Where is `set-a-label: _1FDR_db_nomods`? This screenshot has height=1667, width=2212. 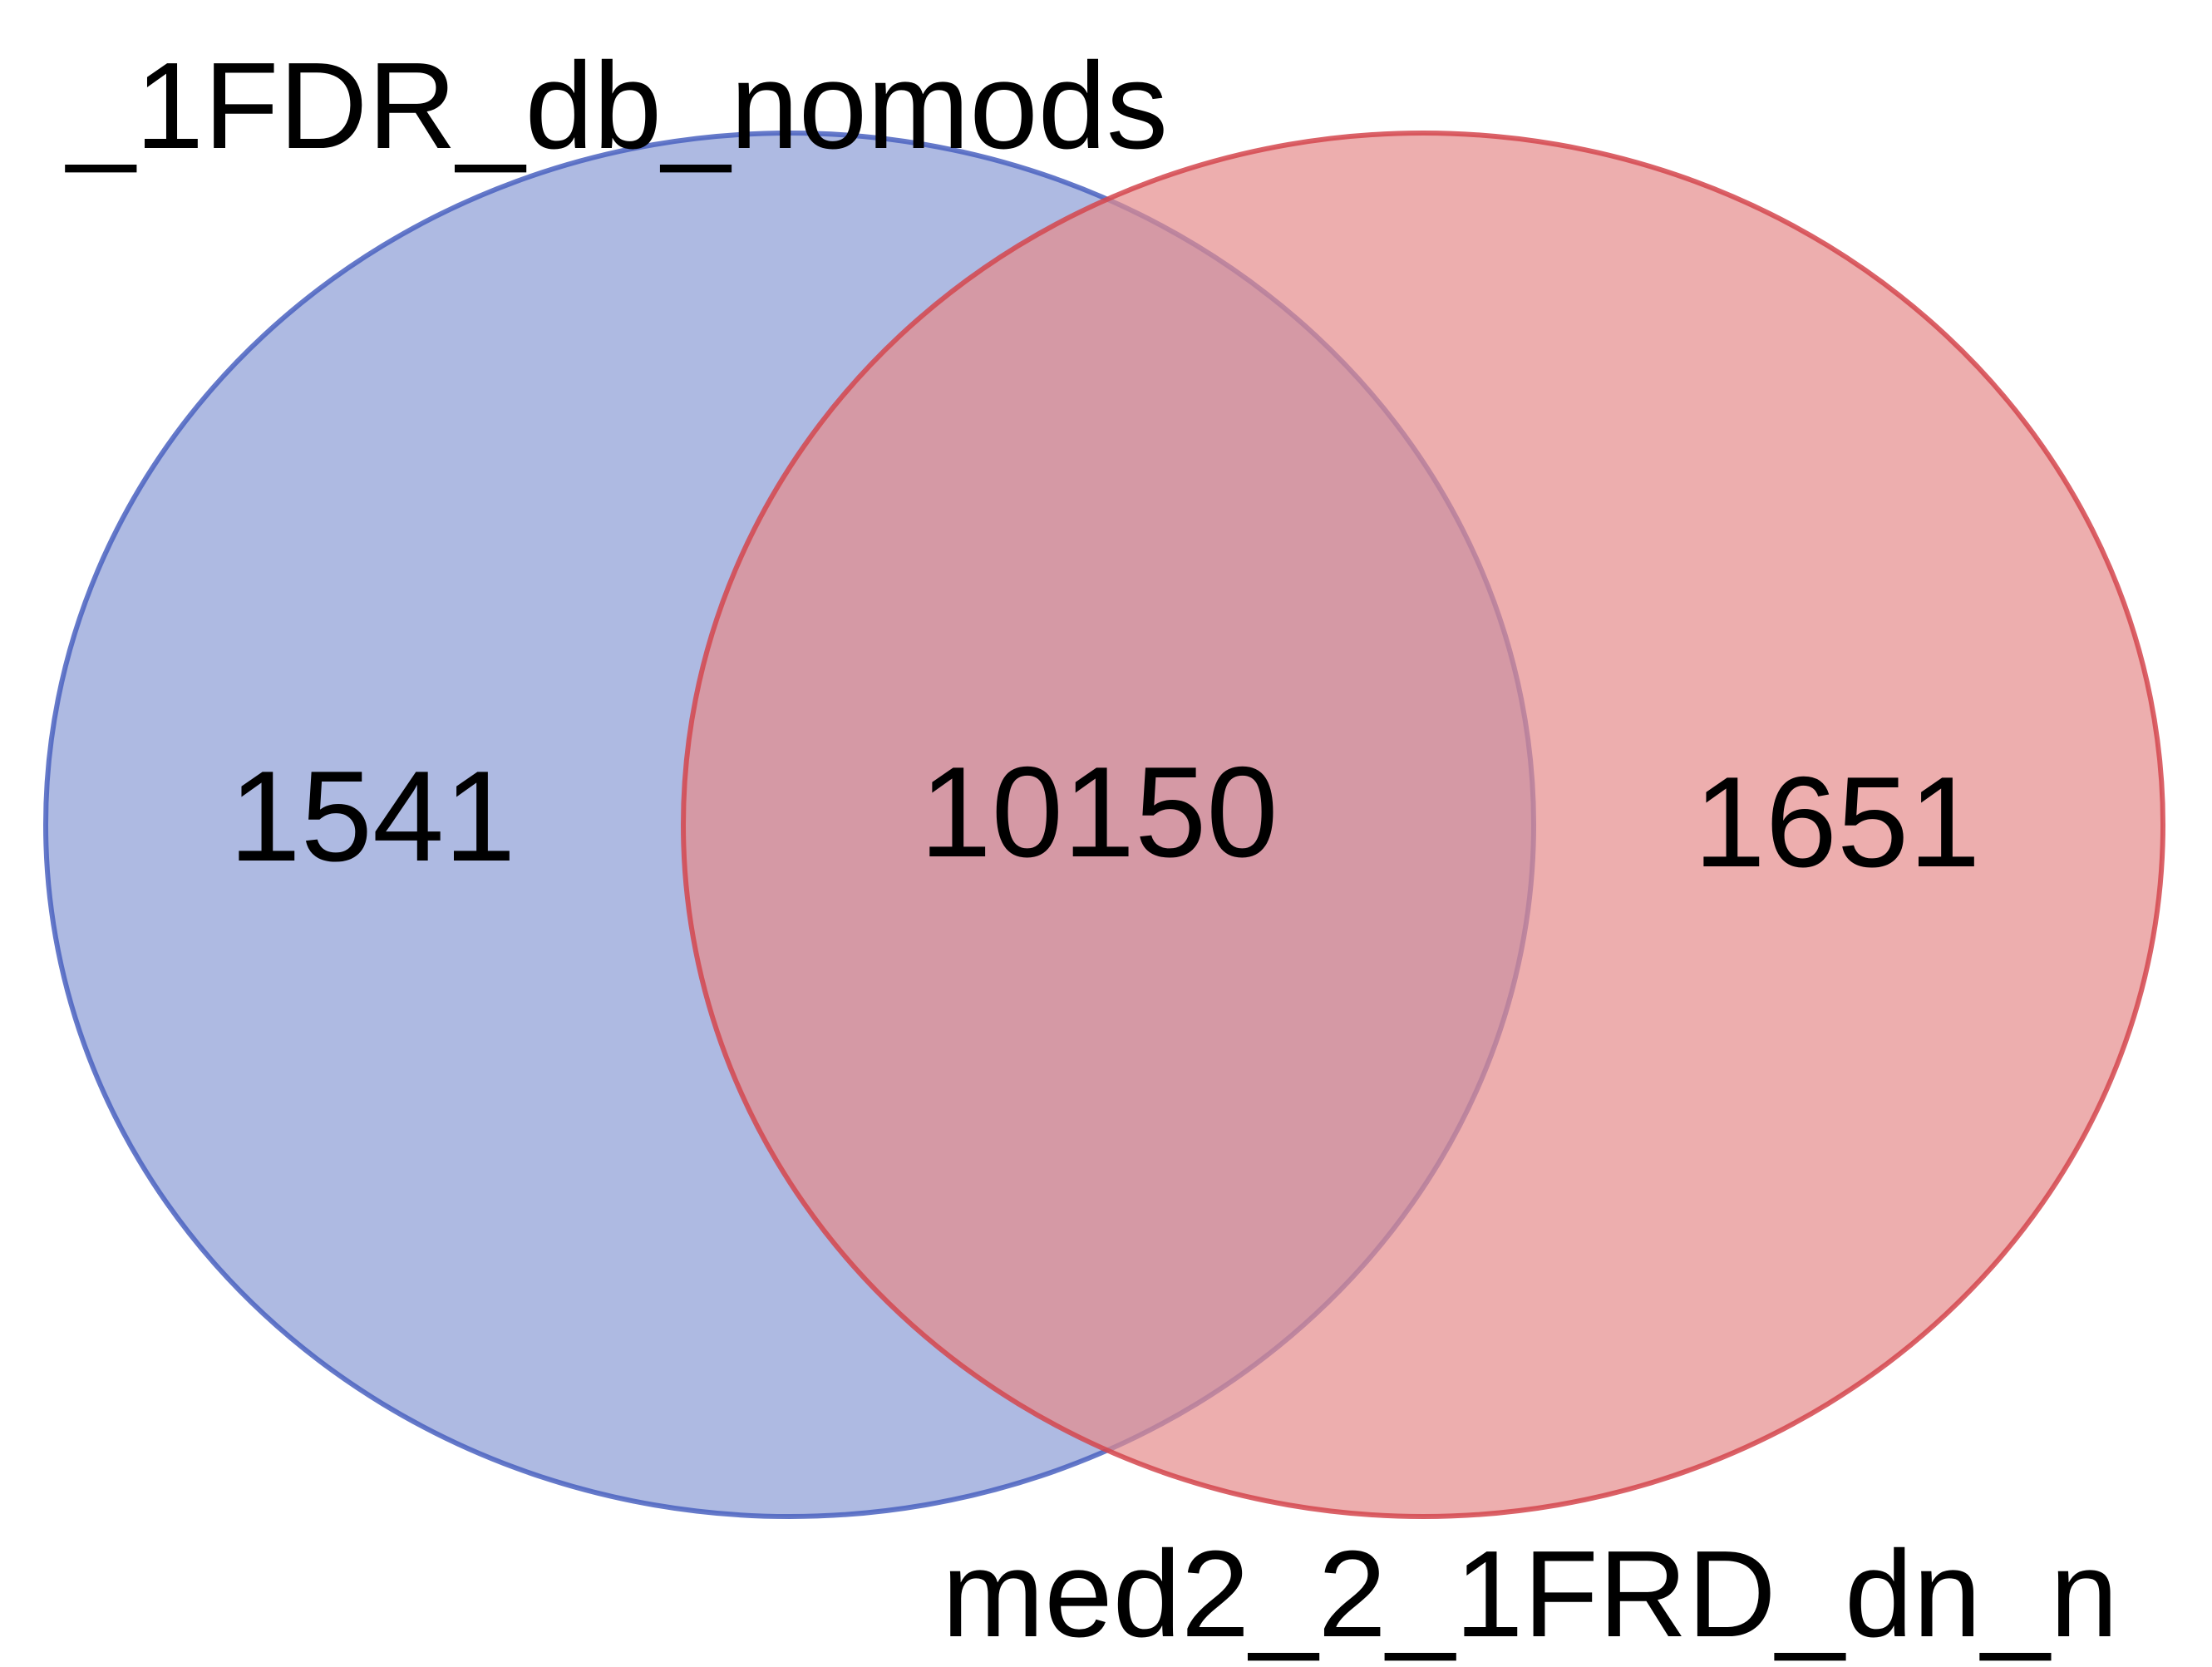
set-a-label: _1FDR_db_nomods is located at coordinates (616, 106).